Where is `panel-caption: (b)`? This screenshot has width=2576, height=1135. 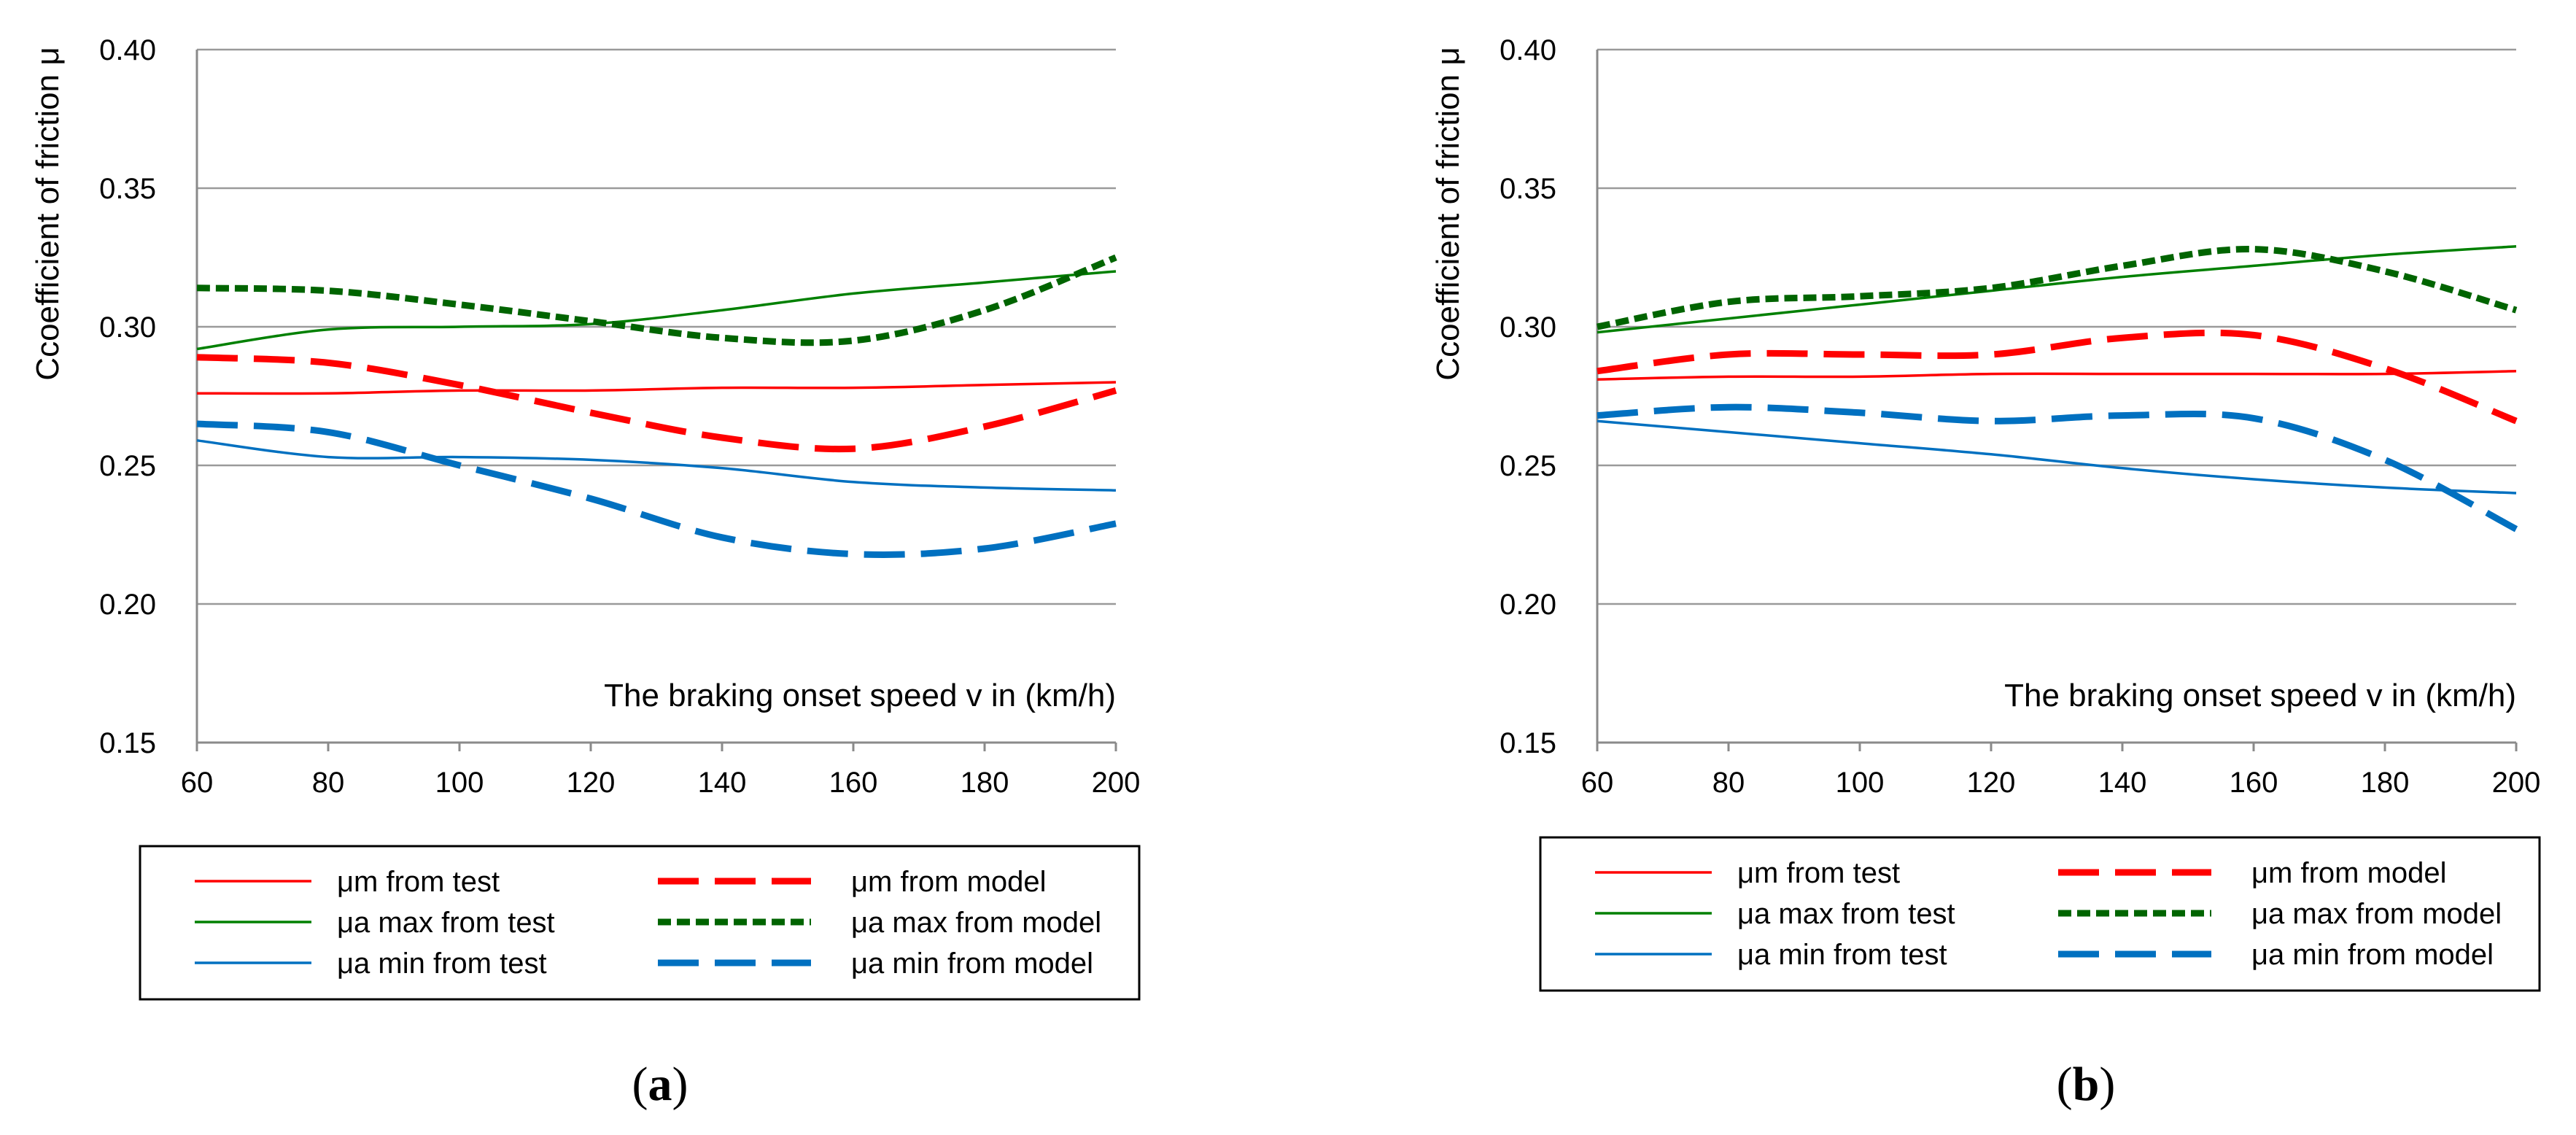
panel-caption: (b) is located at coordinates (2087, 1084).